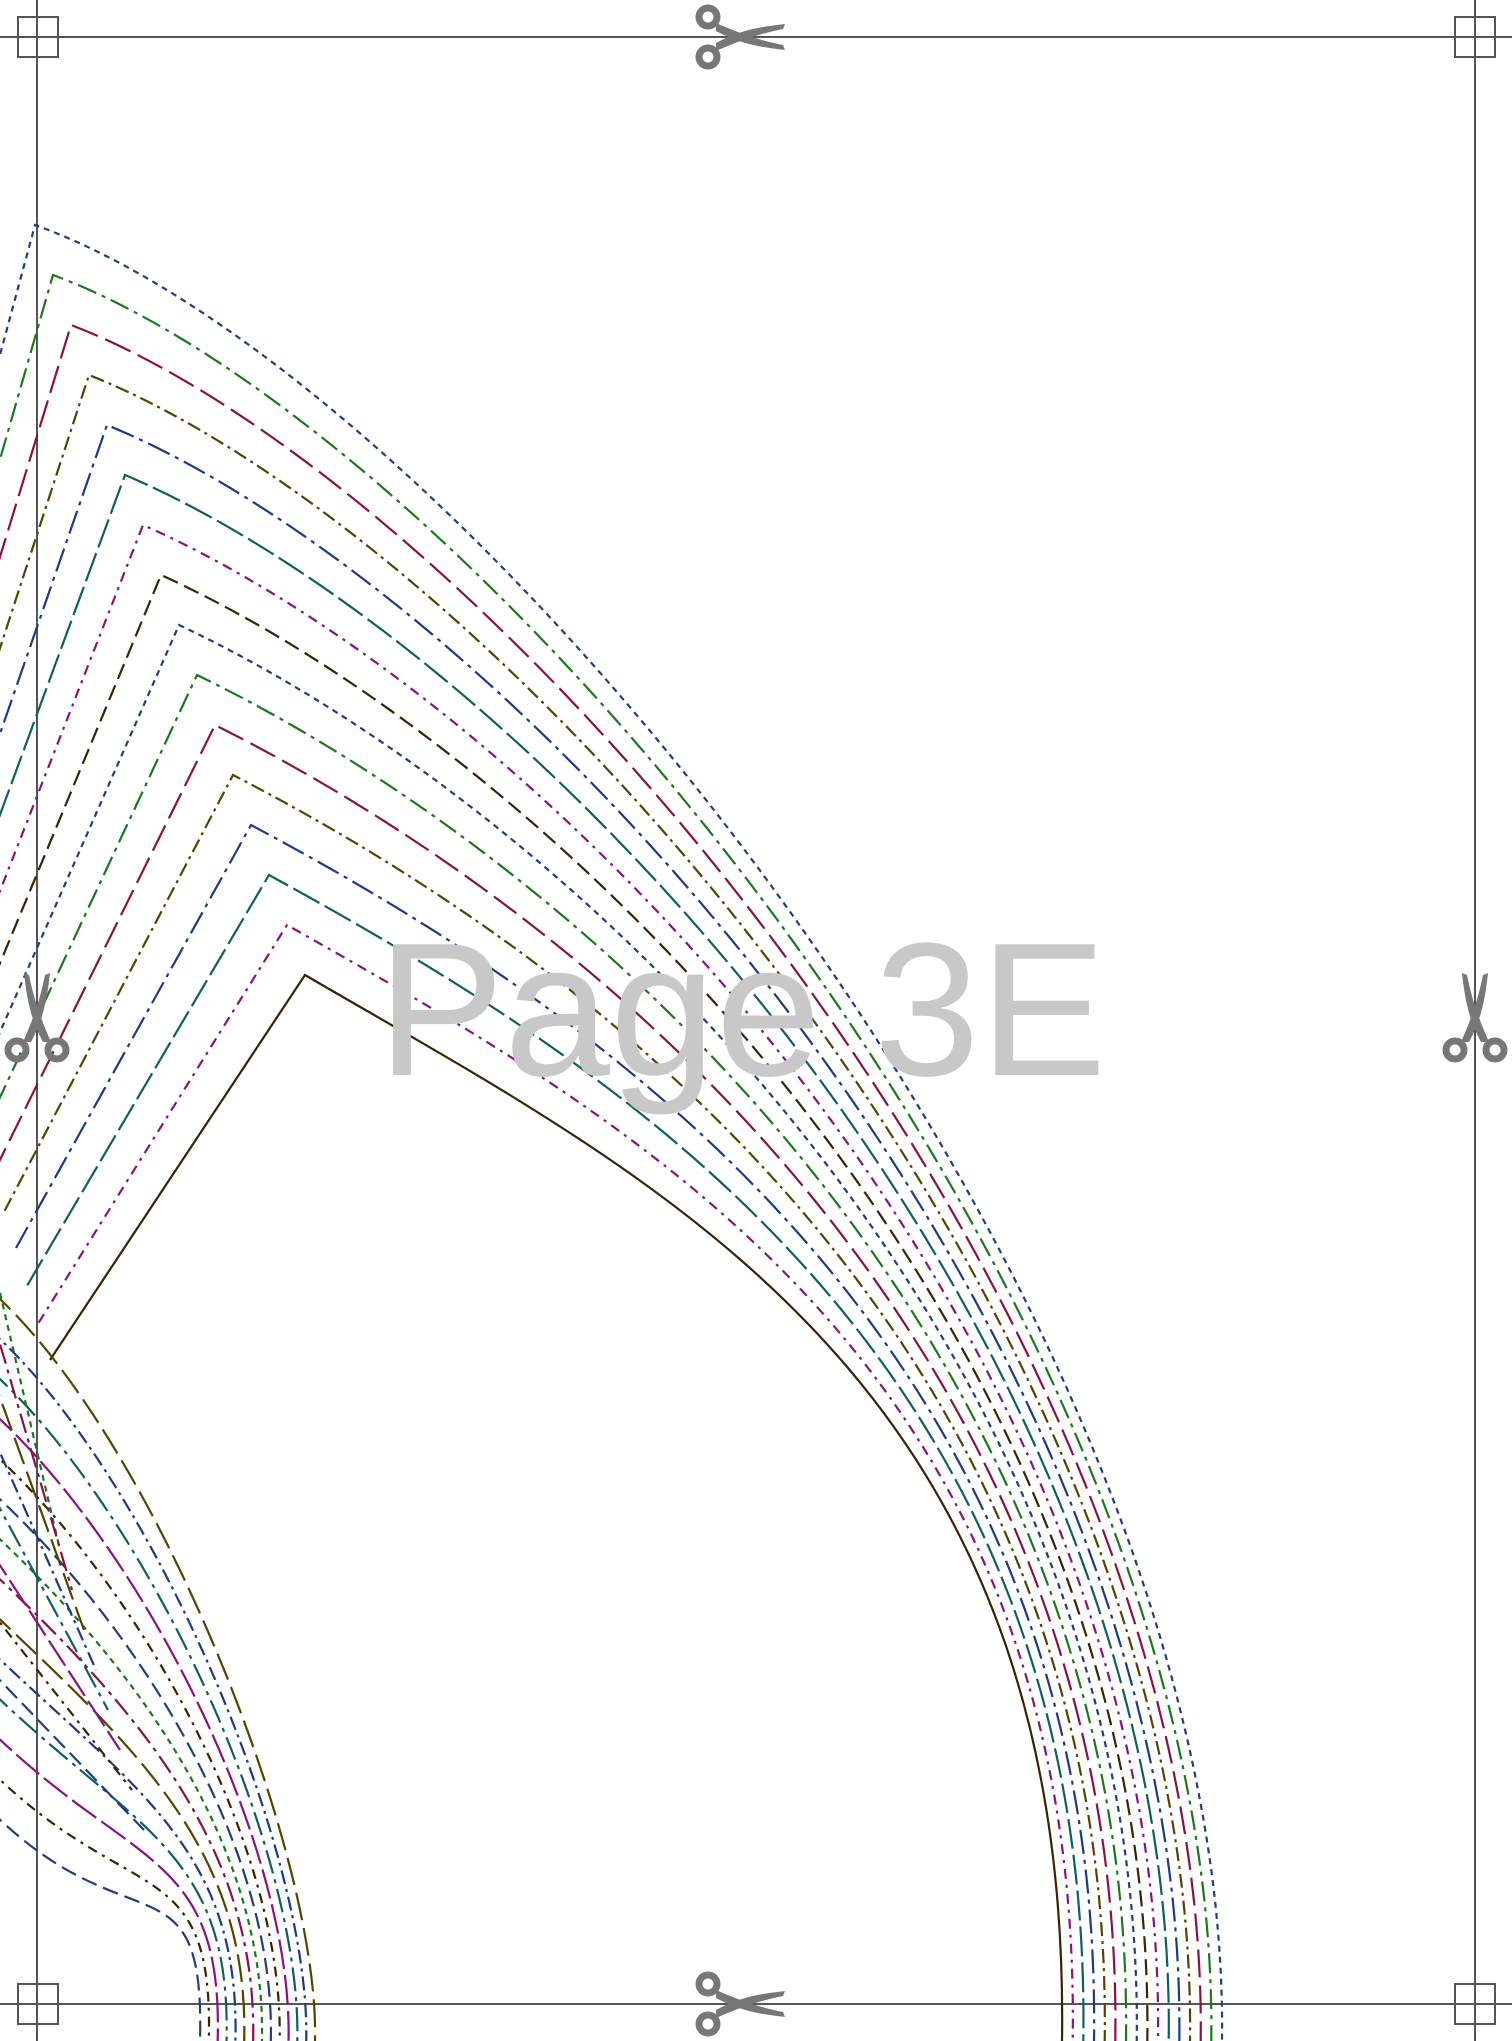 Image resolution: width=1512 pixels, height=2041 pixels. Describe the element at coordinates (742, 1010) in the screenshot. I see `page-label: Page 3E` at that location.